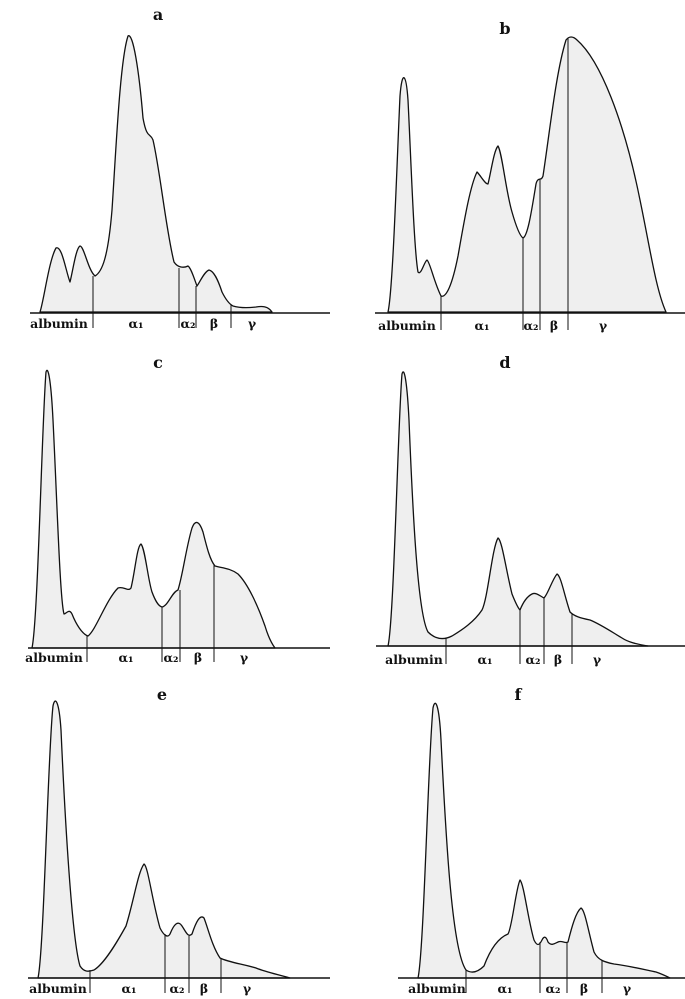 Image resolution: width=685 pixels, height=999 pixels. What do you see at coordinates (504, 28) in the screenshot?
I see `panel-letter: b` at bounding box center [504, 28].